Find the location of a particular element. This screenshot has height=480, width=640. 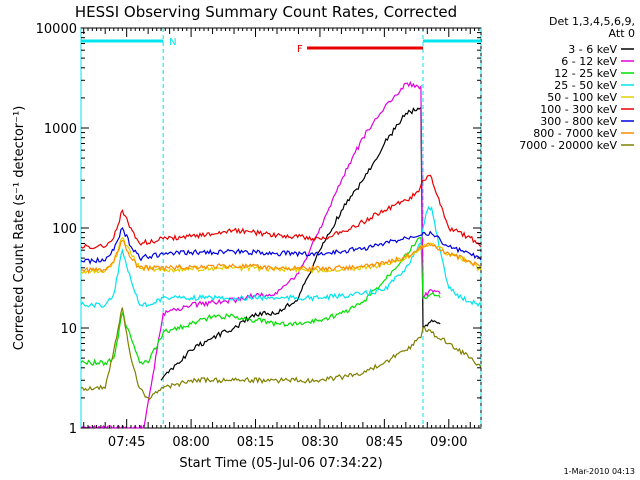

legend-entry-label: 800 - 7000 keV is located at coordinates (575, 133).